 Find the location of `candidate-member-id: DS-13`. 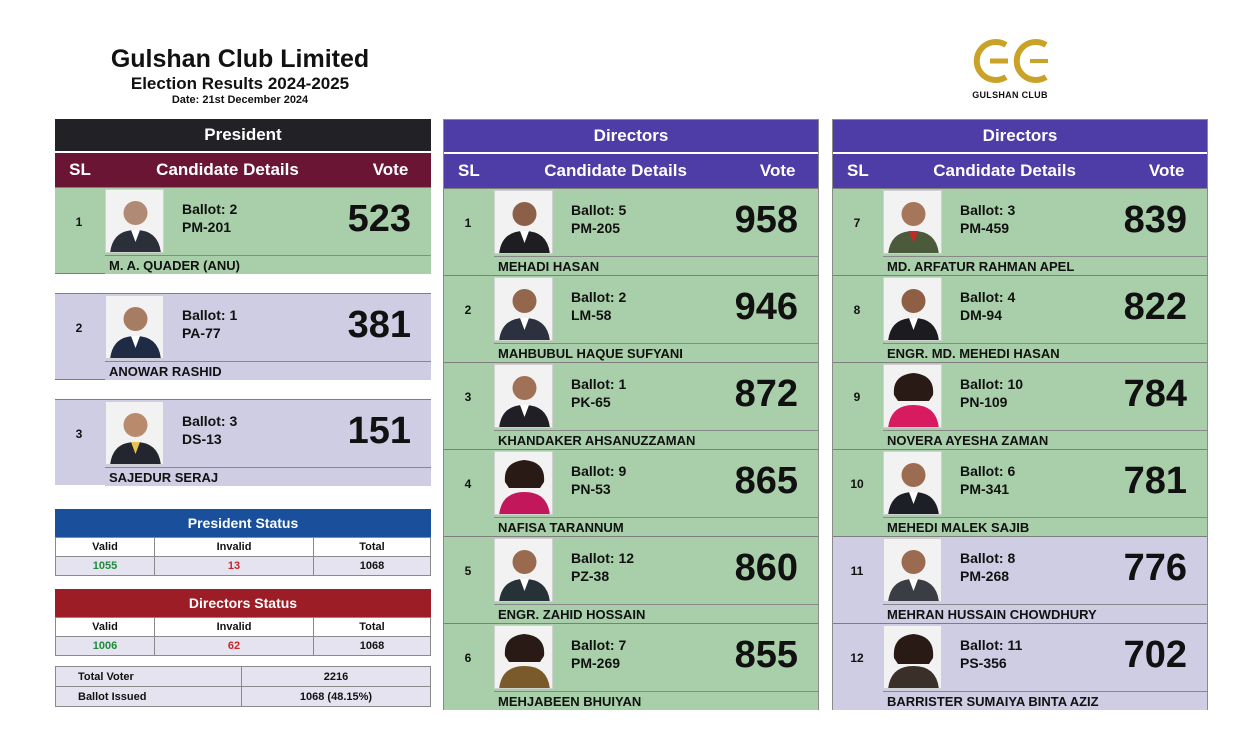

candidate-member-id: DS-13 is located at coordinates (202, 439).